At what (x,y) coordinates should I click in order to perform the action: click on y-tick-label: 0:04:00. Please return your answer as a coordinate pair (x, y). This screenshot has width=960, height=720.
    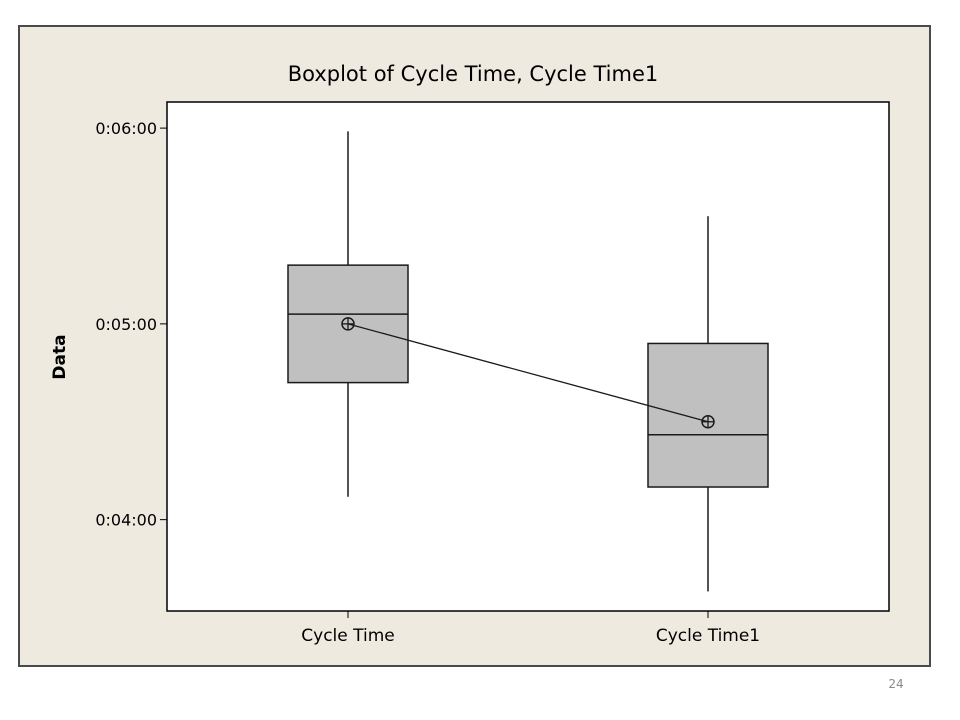
    Looking at the image, I should click on (126, 520).